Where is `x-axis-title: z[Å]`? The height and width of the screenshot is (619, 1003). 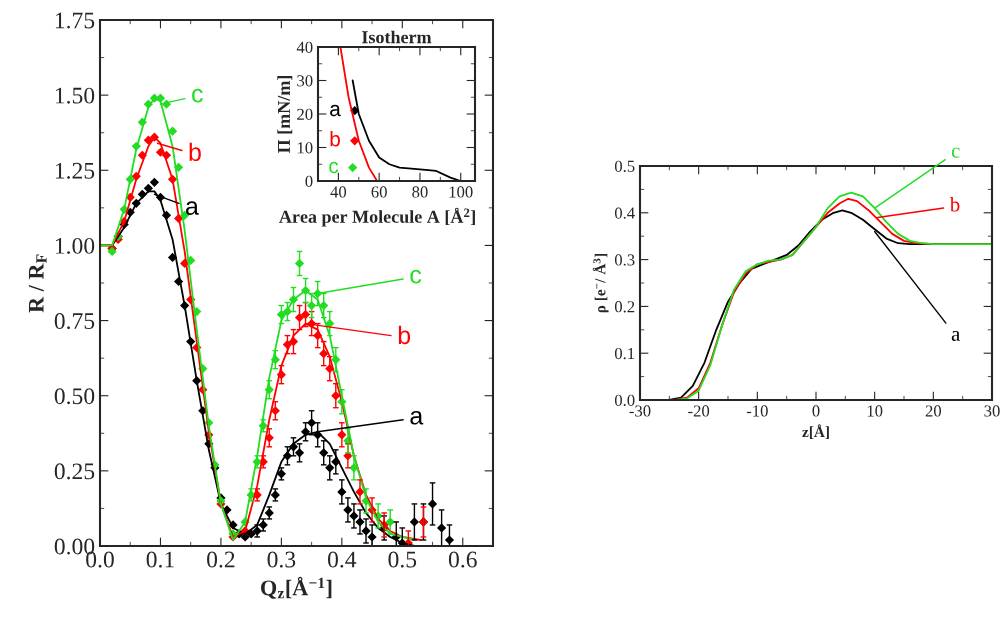 x-axis-title: z[Å] is located at coordinates (815, 431).